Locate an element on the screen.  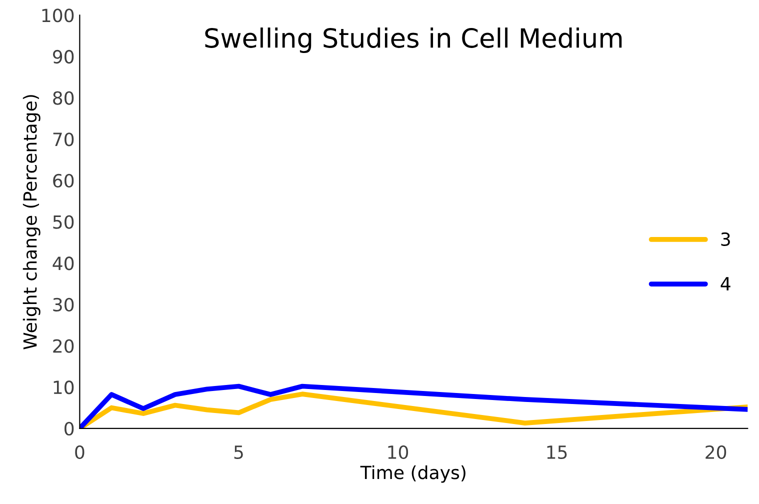
y-tick-label: 0 is located at coordinates (69, 429).